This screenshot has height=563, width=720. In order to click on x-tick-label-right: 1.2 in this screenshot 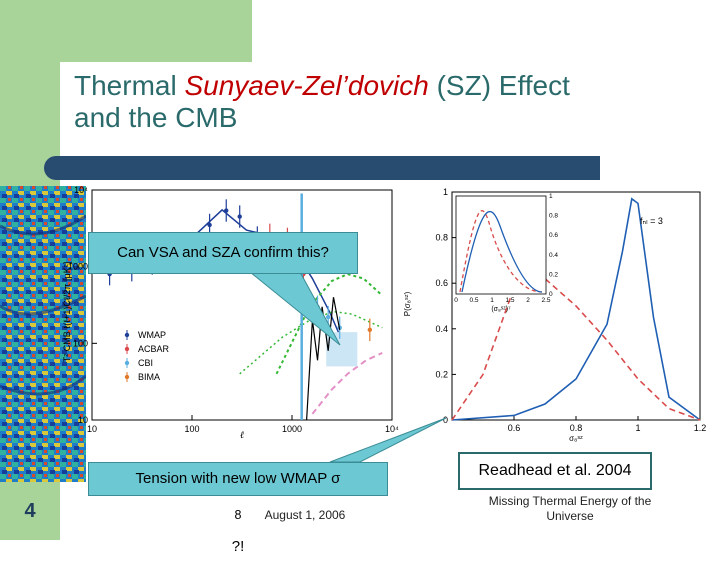, I will do `click(700, 428)`.